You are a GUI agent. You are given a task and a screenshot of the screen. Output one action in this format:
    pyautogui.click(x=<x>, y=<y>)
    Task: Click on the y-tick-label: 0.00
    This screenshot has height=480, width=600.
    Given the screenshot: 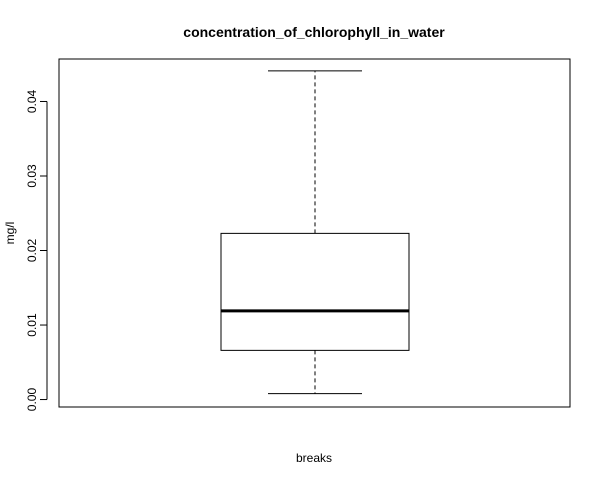 What is the action you would take?
    pyautogui.click(x=32, y=400)
    